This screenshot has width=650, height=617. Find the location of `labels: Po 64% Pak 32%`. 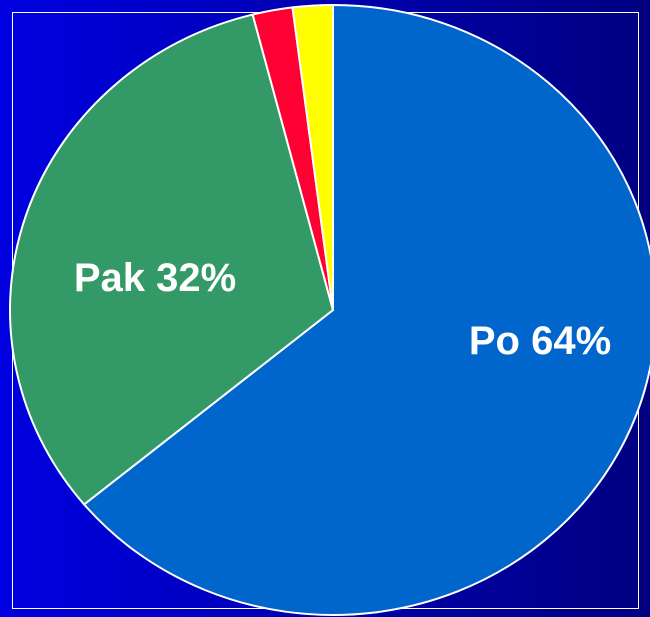

labels: Po 64% Pak 32% is located at coordinates (342, 309).